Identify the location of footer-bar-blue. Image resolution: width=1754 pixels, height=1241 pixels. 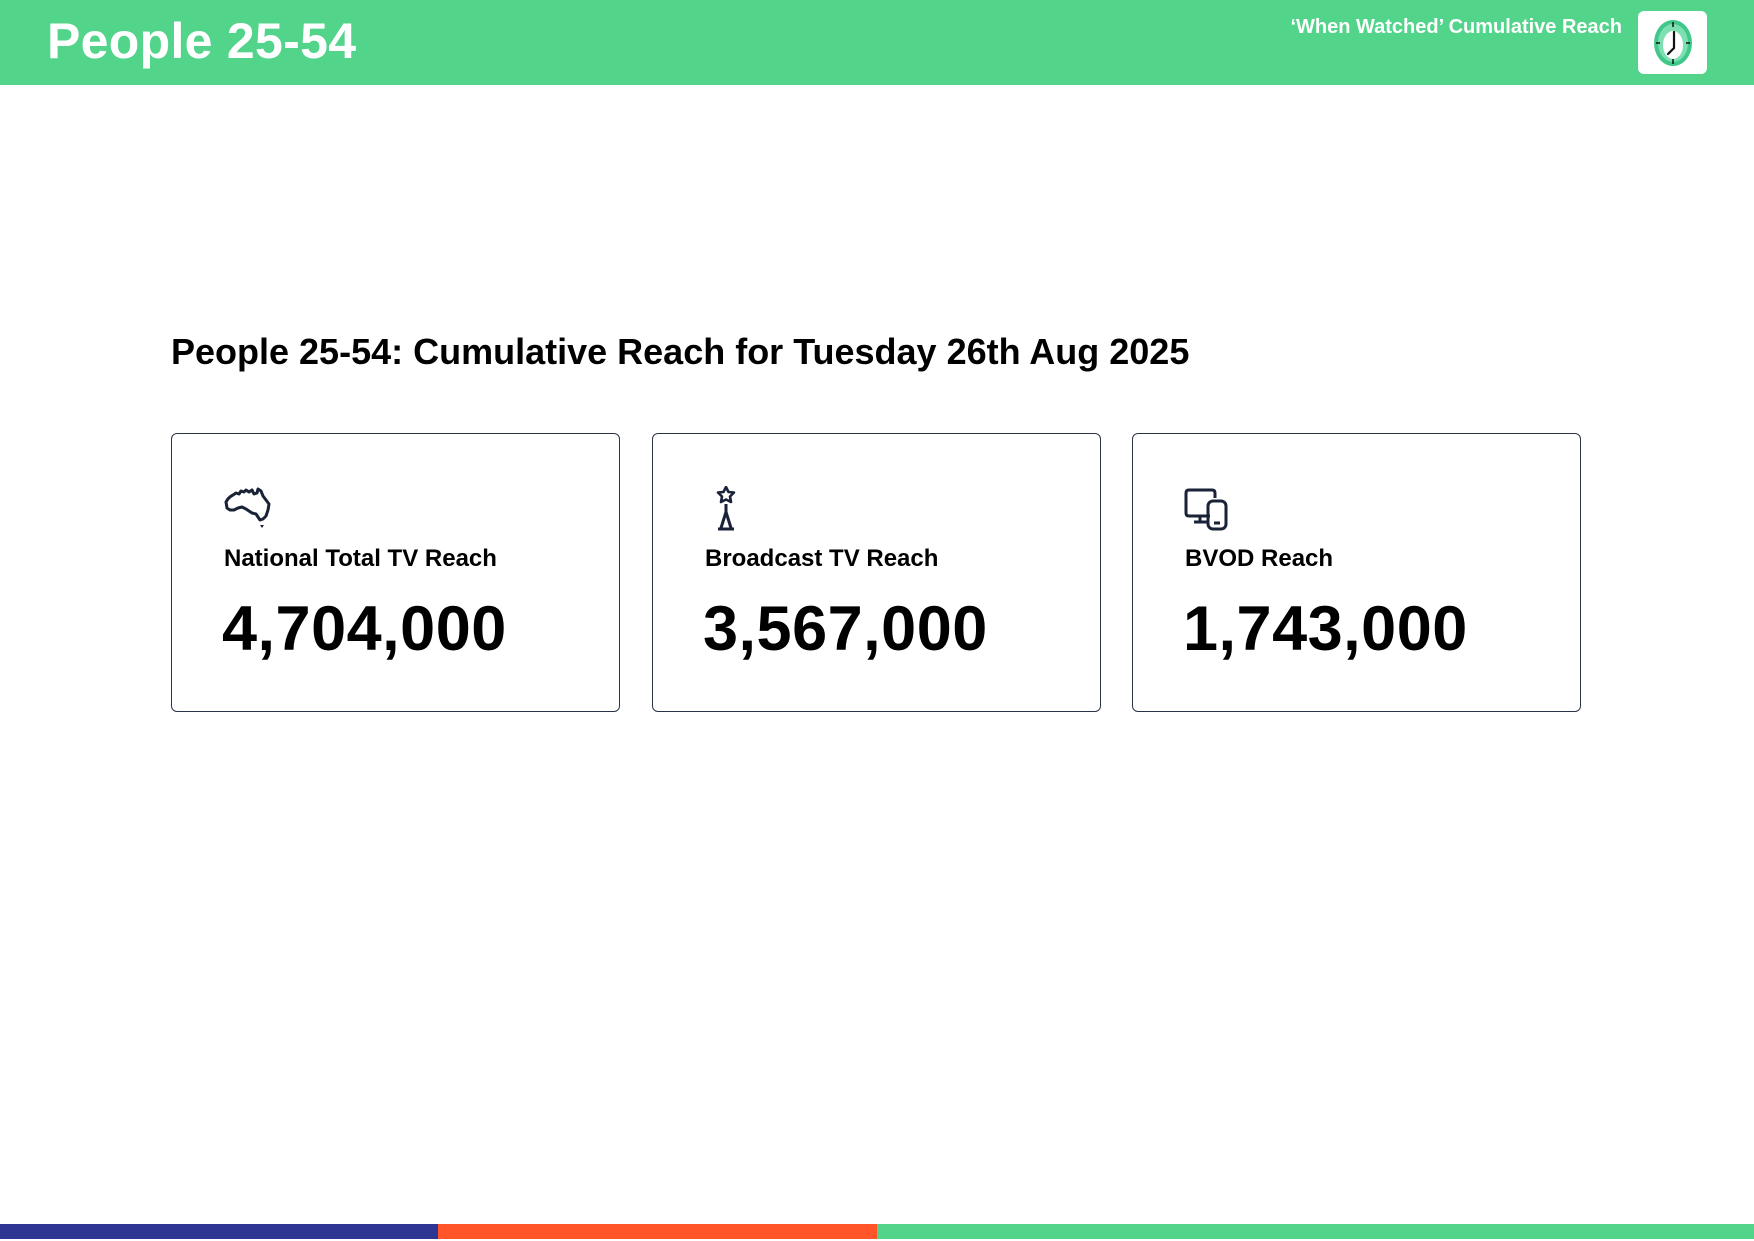
(219, 1231).